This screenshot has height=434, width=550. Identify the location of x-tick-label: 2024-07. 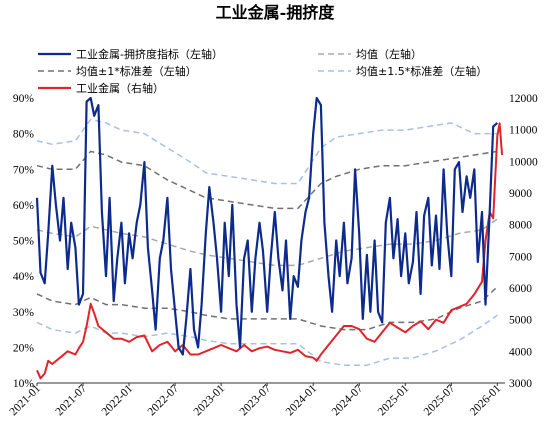
(348, 400).